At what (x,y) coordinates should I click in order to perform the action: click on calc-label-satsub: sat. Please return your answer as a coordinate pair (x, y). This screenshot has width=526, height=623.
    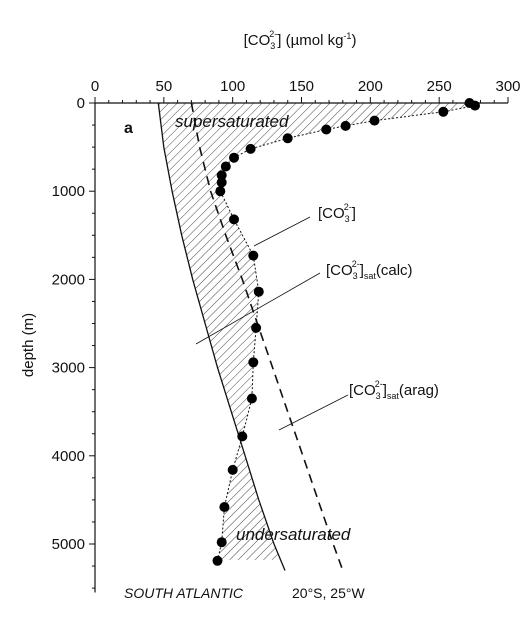
    Looking at the image, I should click on (370, 276).